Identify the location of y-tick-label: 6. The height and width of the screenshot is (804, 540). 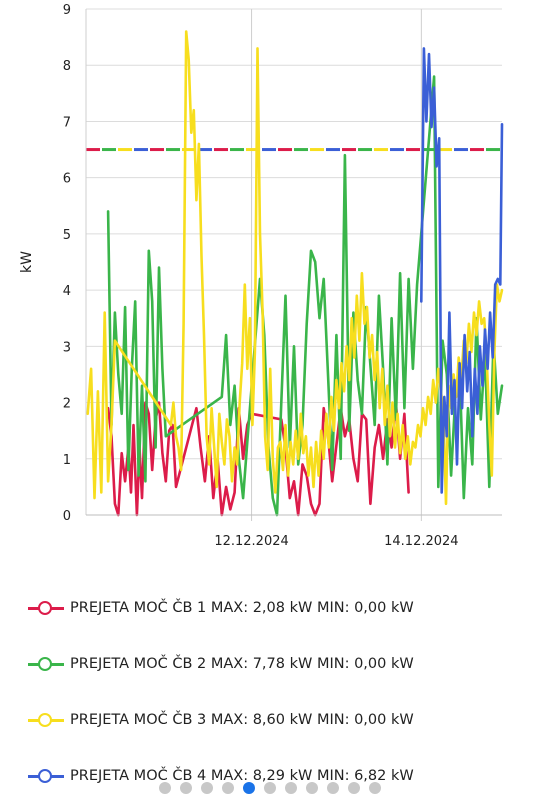
(67, 179).